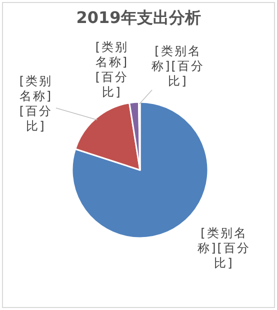 This screenshot has width=277, height=310. I want to click on chart-title: 2019年支出分析, so click(138, 18).